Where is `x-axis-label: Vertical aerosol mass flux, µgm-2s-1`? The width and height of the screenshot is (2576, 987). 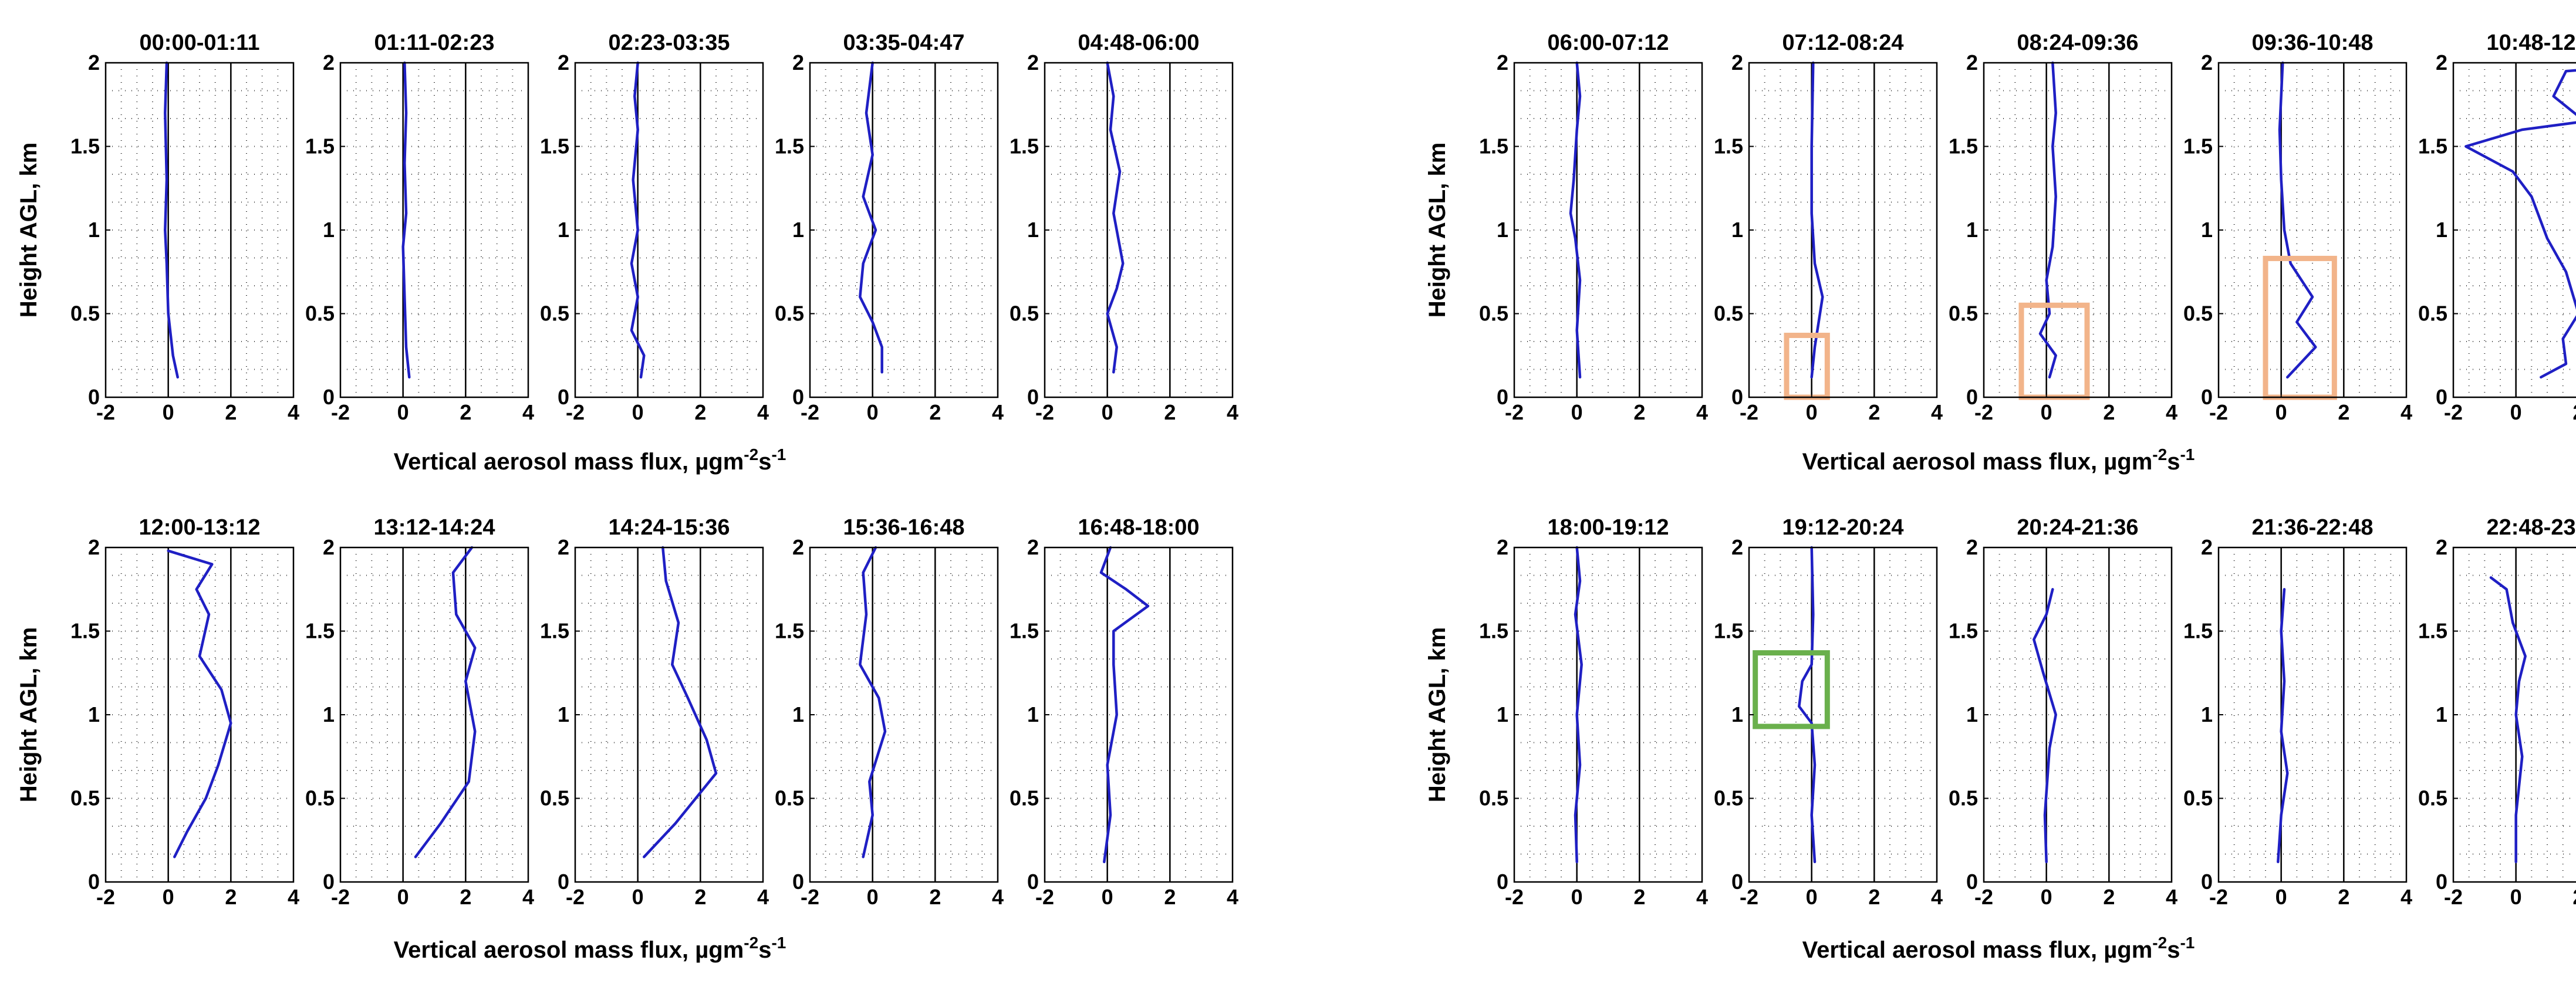
x-axis-label: Vertical aerosol mass flux, µgm-2s-1 is located at coordinates (590, 460).